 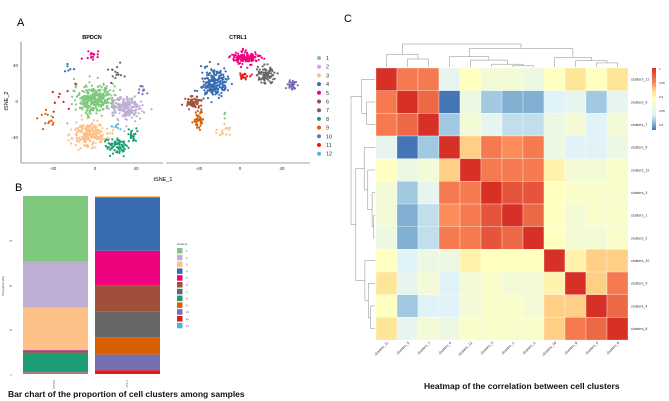 I want to click on row-label: clusters_2, so click(x=639, y=238).